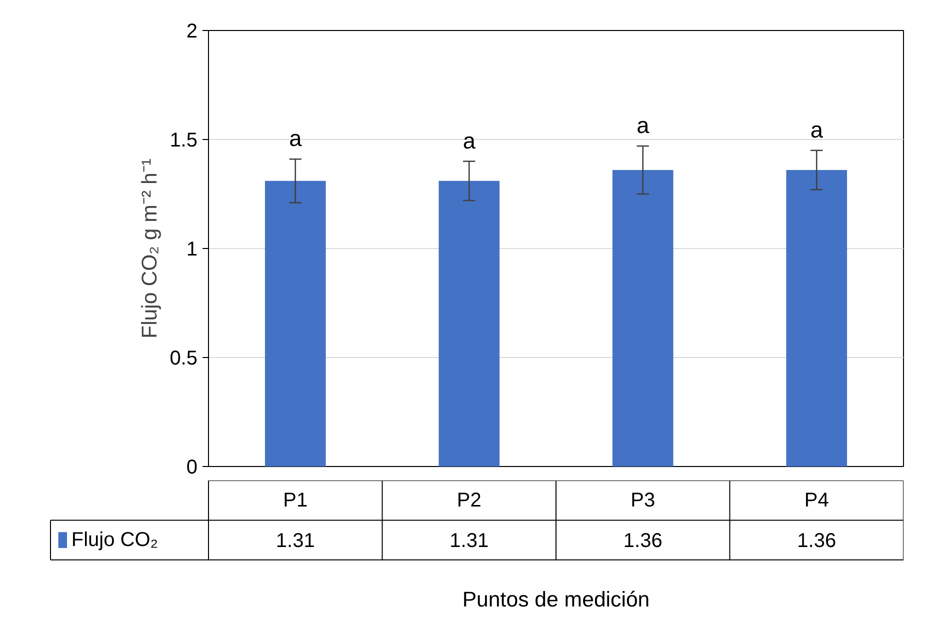 The image size is (925, 623). Describe the element at coordinates (184, 141) in the screenshot. I see `y-tick-label: 1.5` at that location.